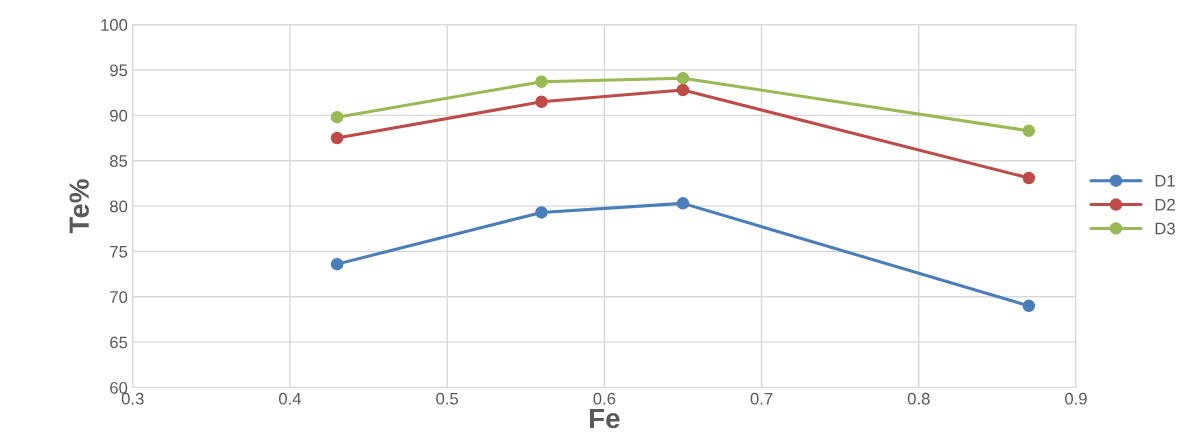 Image resolution: width=1185 pixels, height=448 pixels. I want to click on y-tick-label: 100, so click(114, 25).